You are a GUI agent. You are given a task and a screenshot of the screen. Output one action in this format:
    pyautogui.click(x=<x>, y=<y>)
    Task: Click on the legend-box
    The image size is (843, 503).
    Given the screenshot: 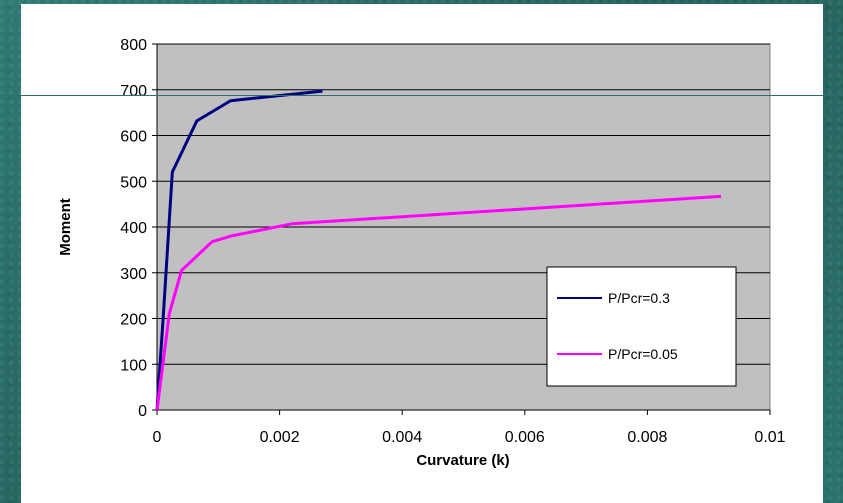 What is the action you would take?
    pyautogui.click(x=641, y=326)
    